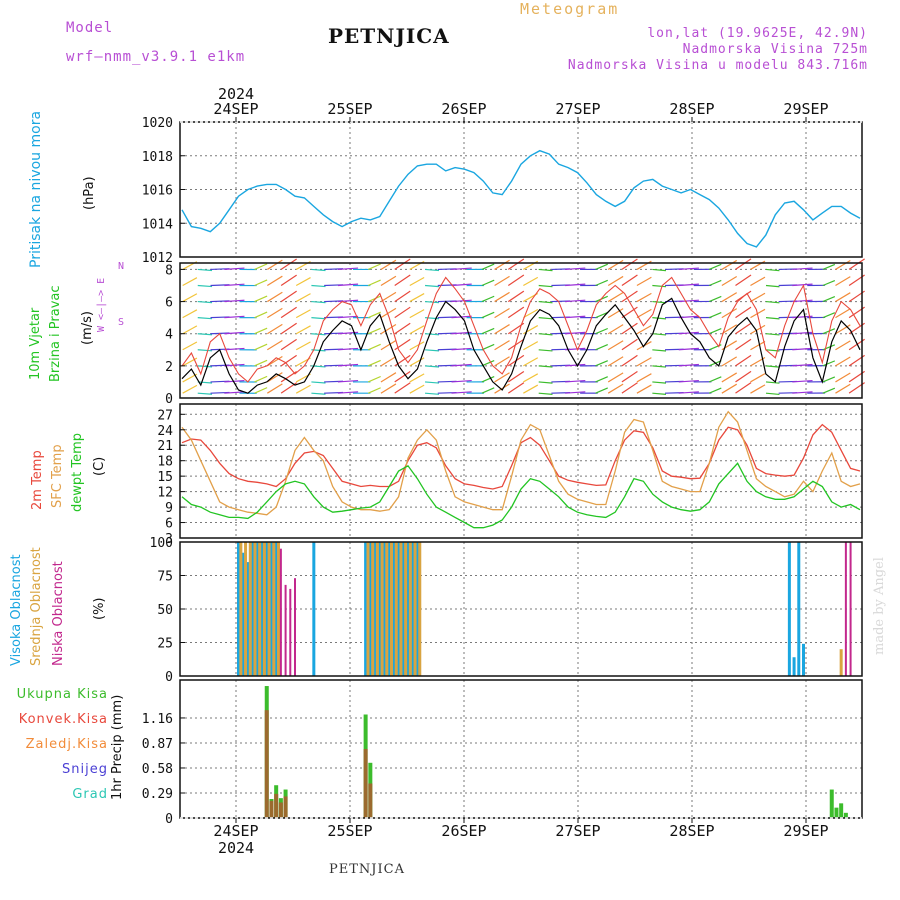  Describe the element at coordinates (691, 109) in the screenshot. I see `x-tick-top: 28SEP` at that location.